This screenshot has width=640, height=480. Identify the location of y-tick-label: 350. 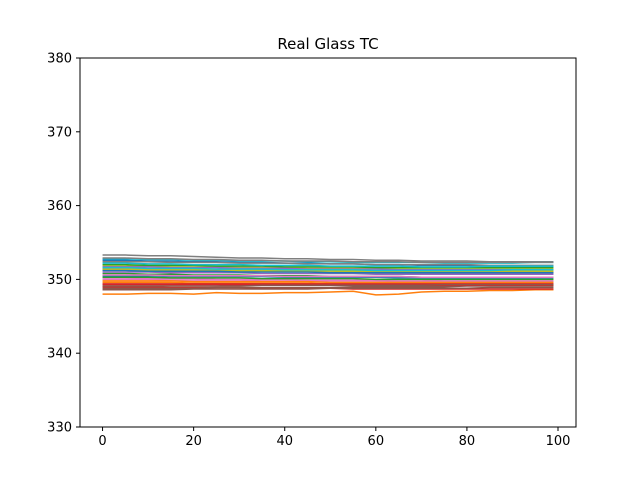
(59, 280).